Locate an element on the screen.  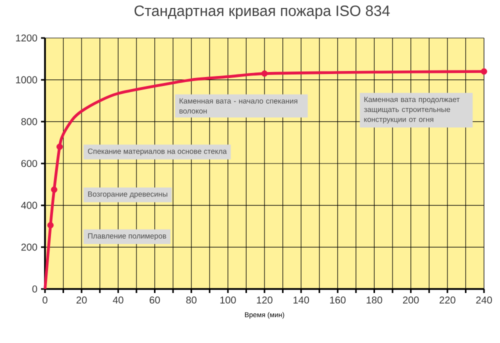
x-tick-label: 60 is located at coordinates (155, 300).